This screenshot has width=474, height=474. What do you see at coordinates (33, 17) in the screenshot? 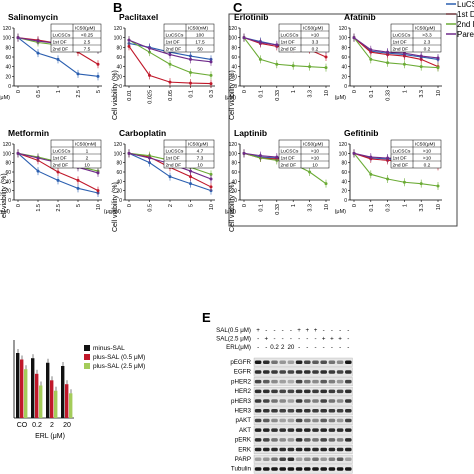
I see `chart-title: Salinomycin` at bounding box center [33, 17].